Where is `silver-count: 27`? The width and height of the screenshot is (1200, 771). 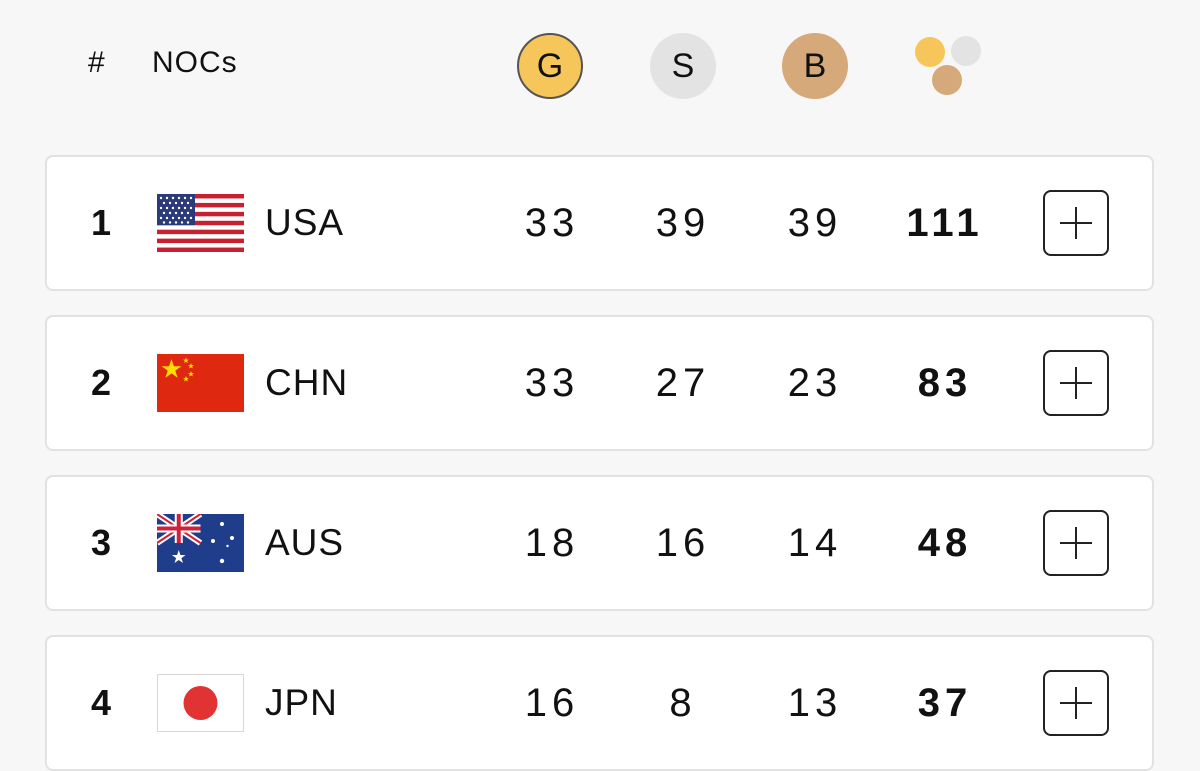
silver-count: 27 is located at coordinates (683, 382).